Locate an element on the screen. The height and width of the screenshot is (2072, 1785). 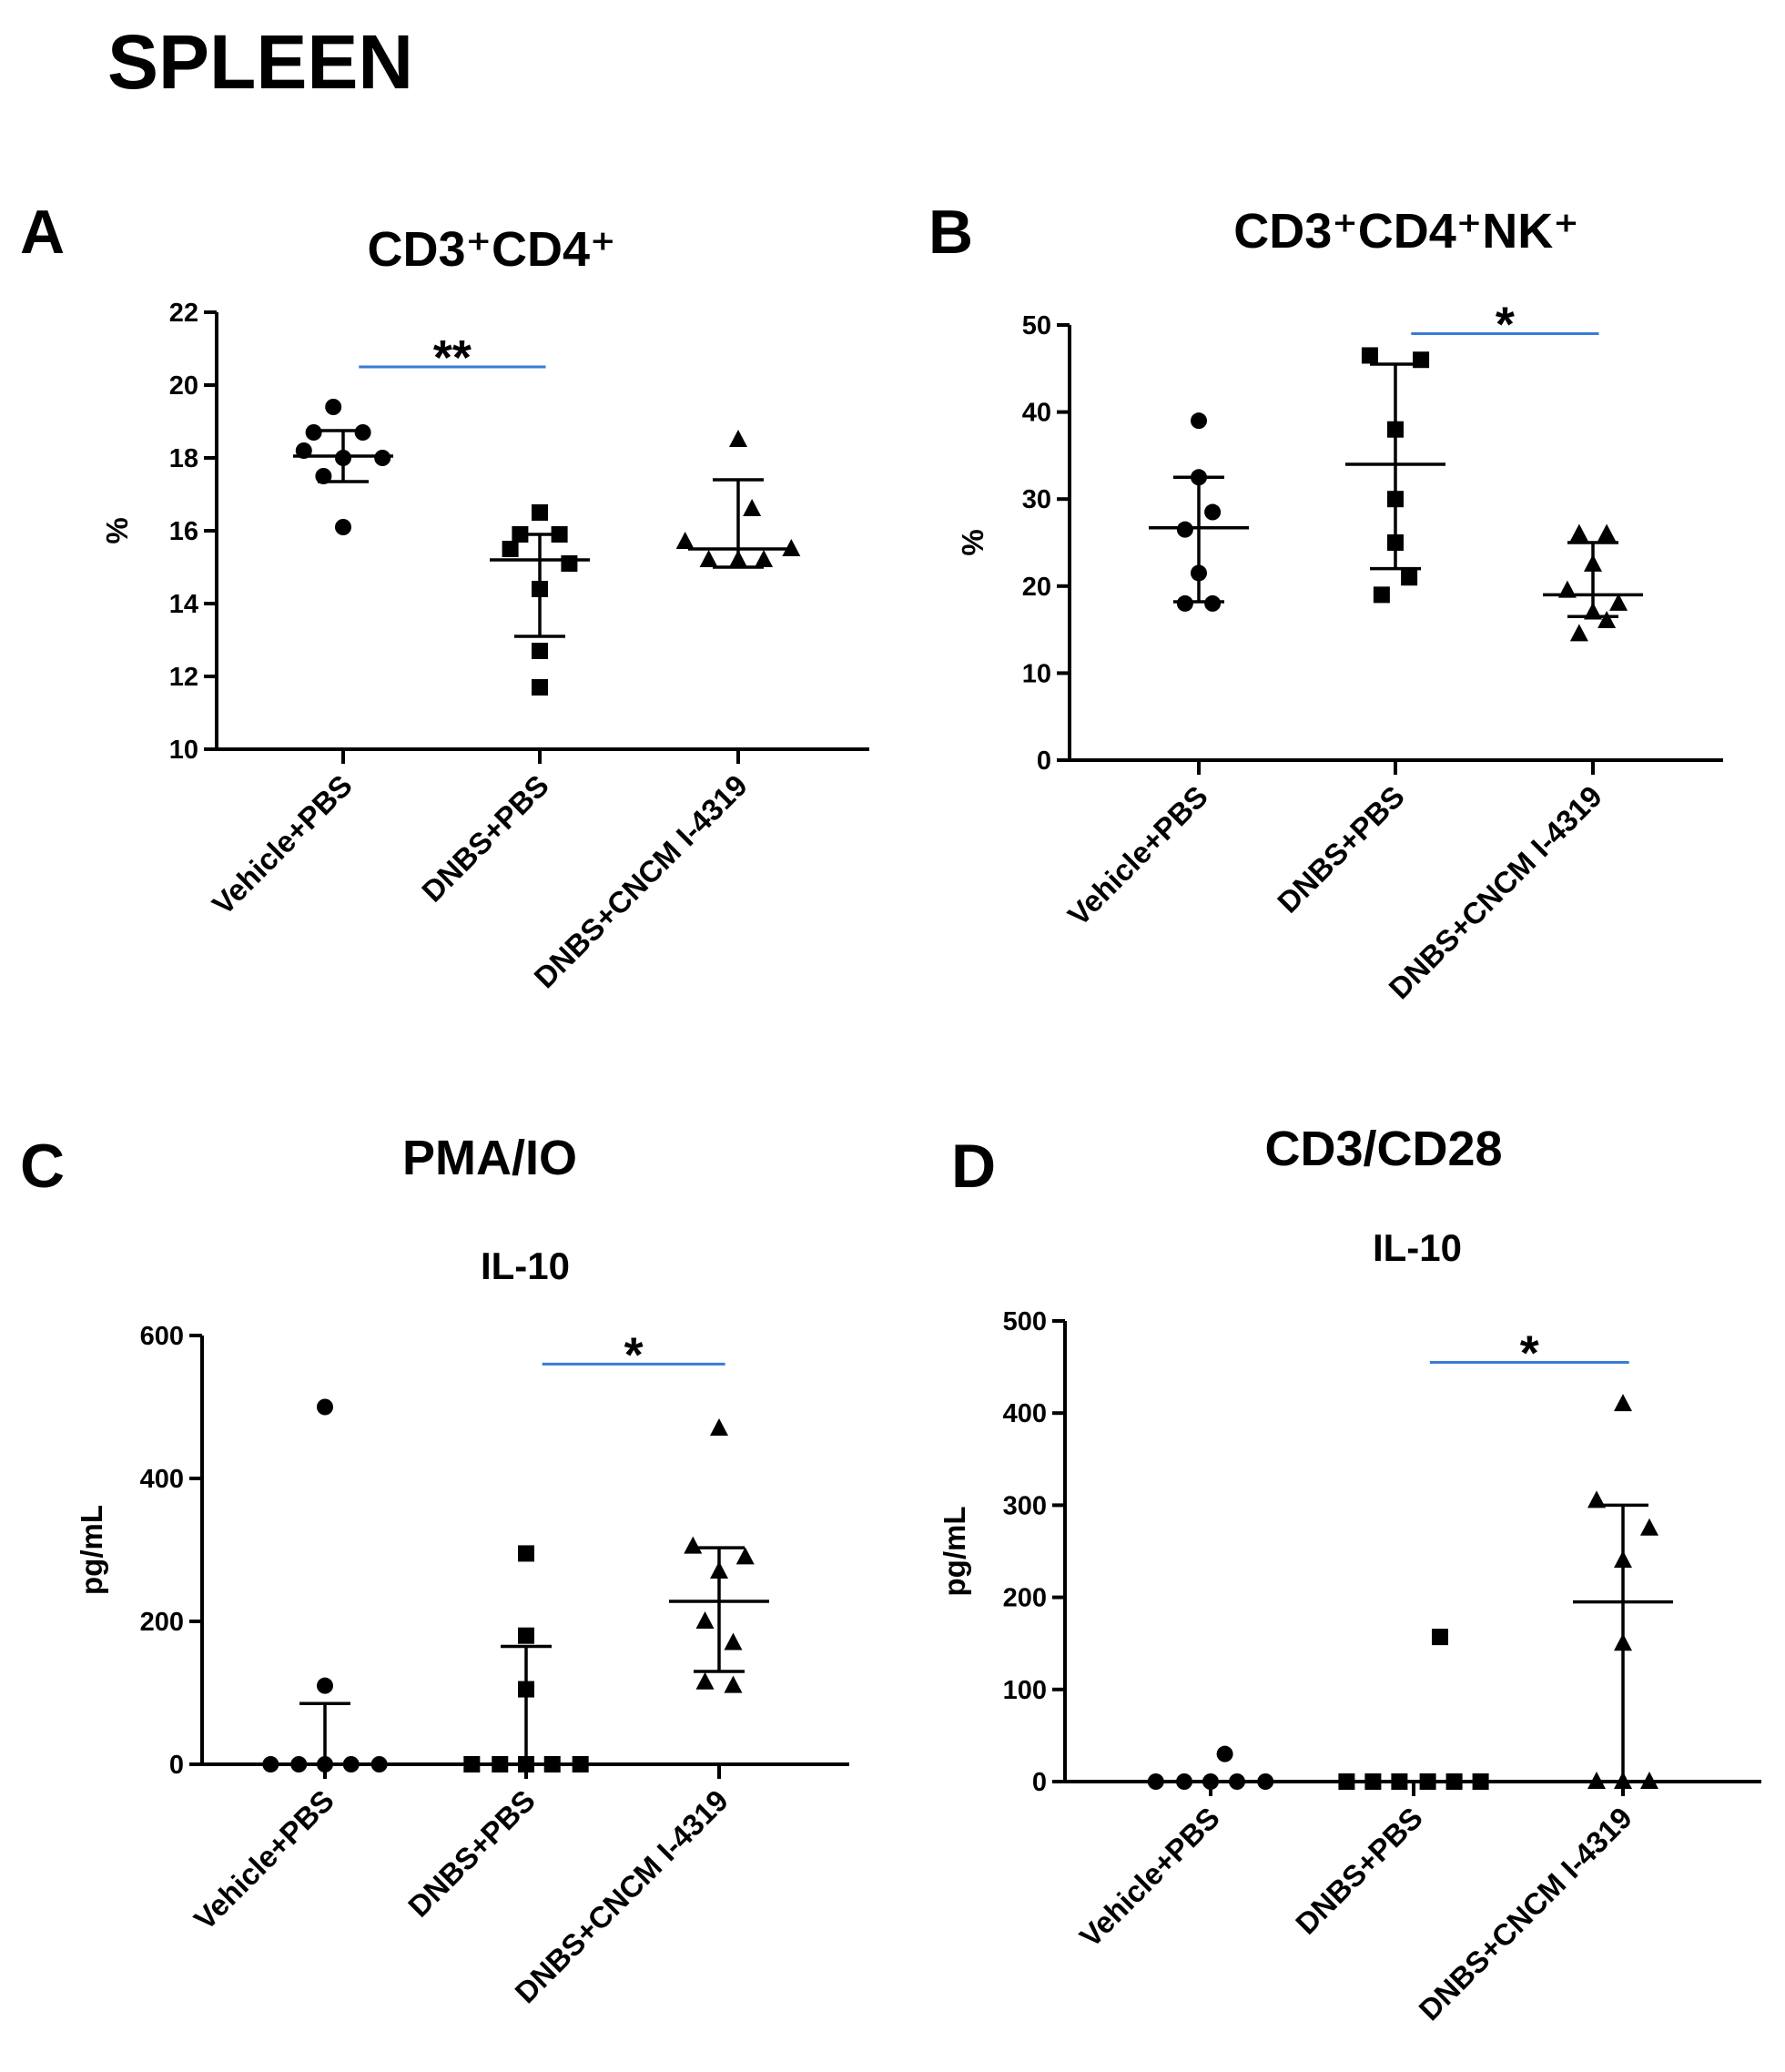
y-tick-label: 30 is located at coordinates (1037, 499).